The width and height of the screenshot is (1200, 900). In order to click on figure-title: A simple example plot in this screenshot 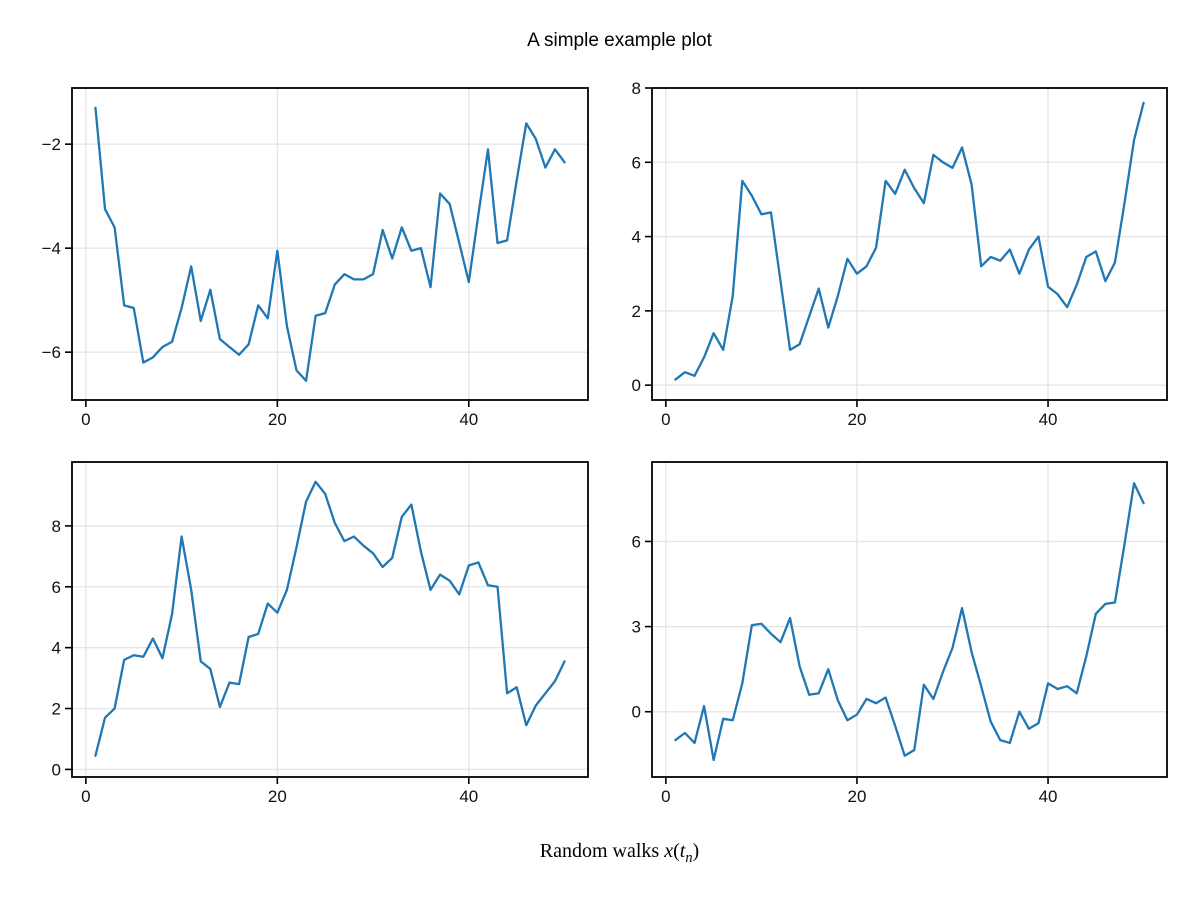, I will do `click(619, 40)`.